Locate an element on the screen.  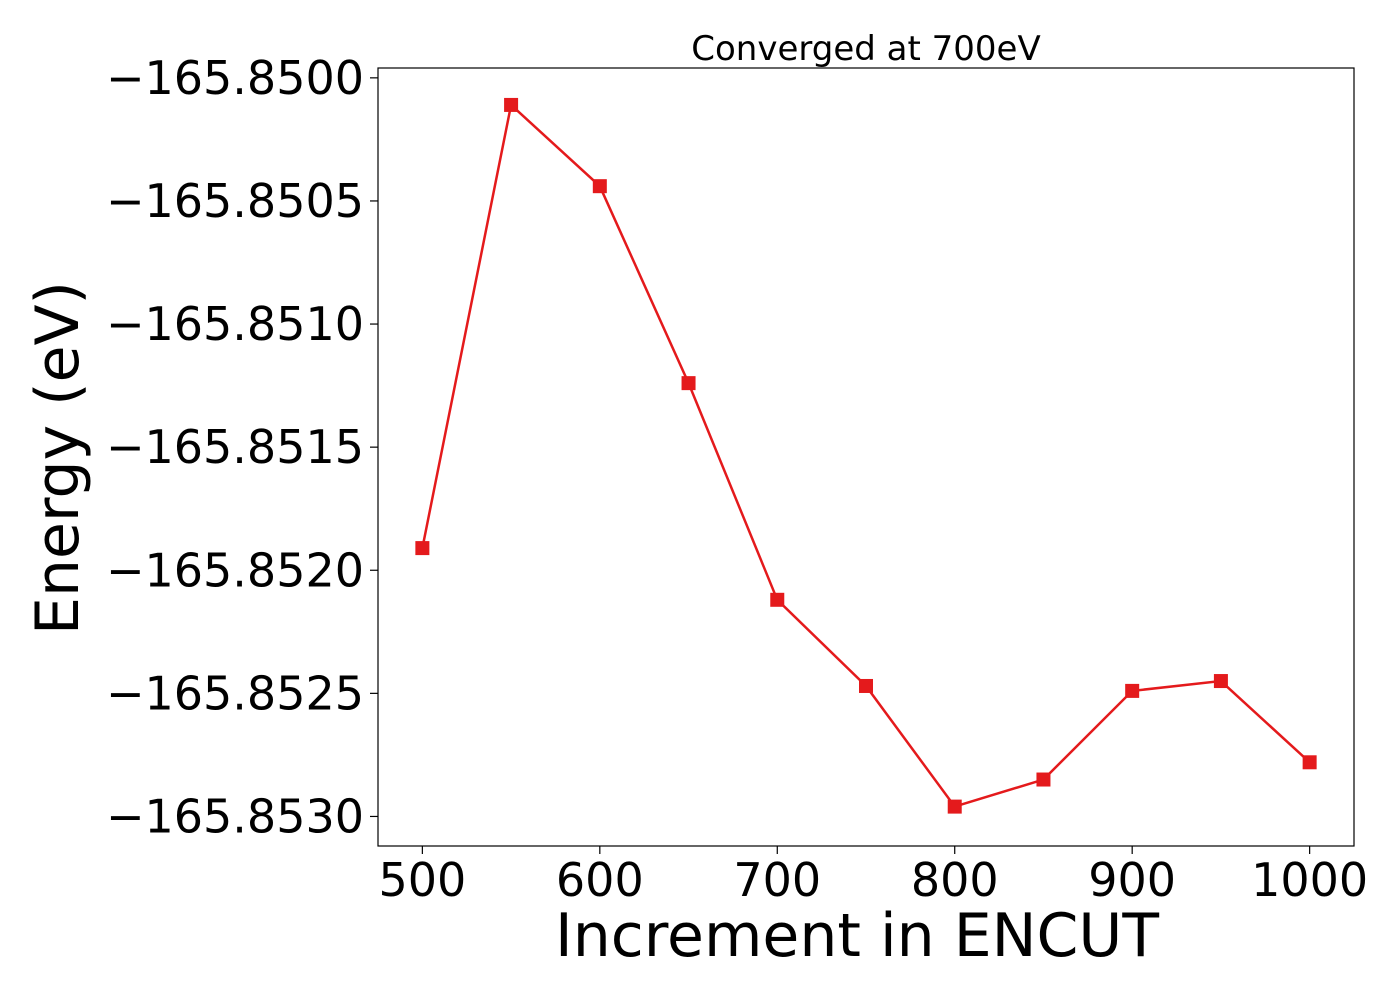
y-tick-label: −165.8530 is located at coordinates (235, 816).